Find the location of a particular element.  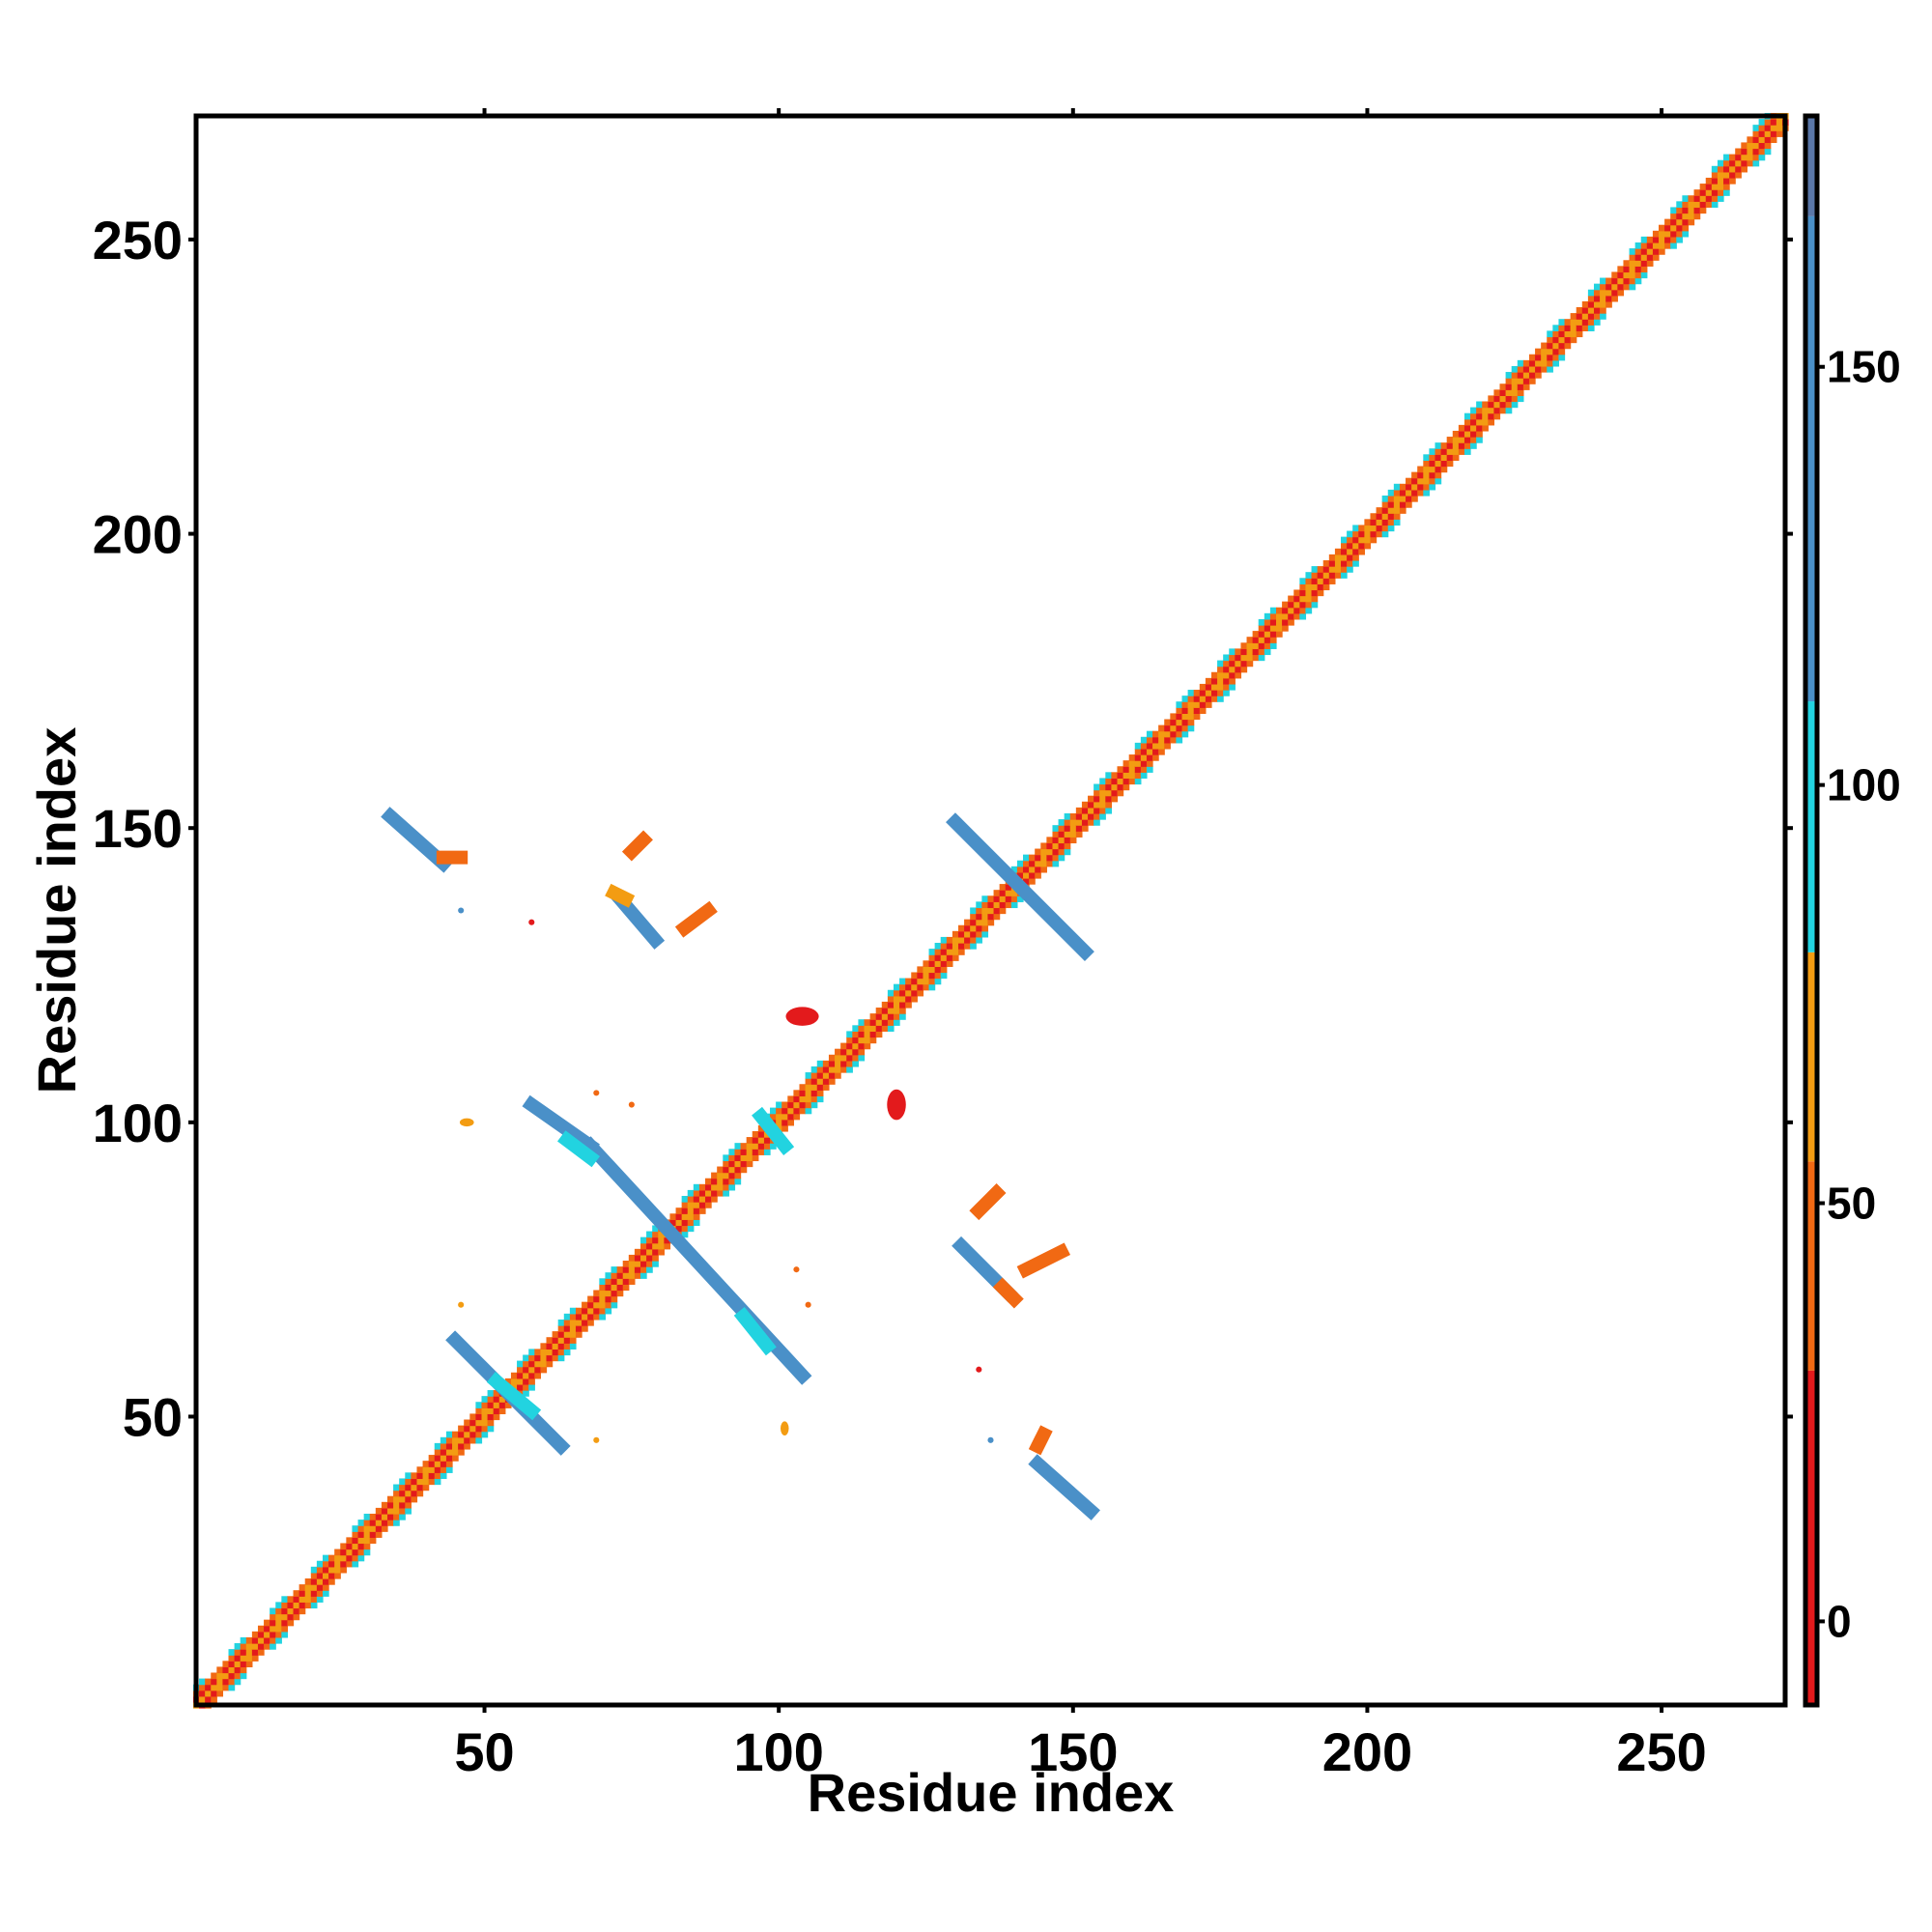

contact-segments is located at coordinates (740, 1163).